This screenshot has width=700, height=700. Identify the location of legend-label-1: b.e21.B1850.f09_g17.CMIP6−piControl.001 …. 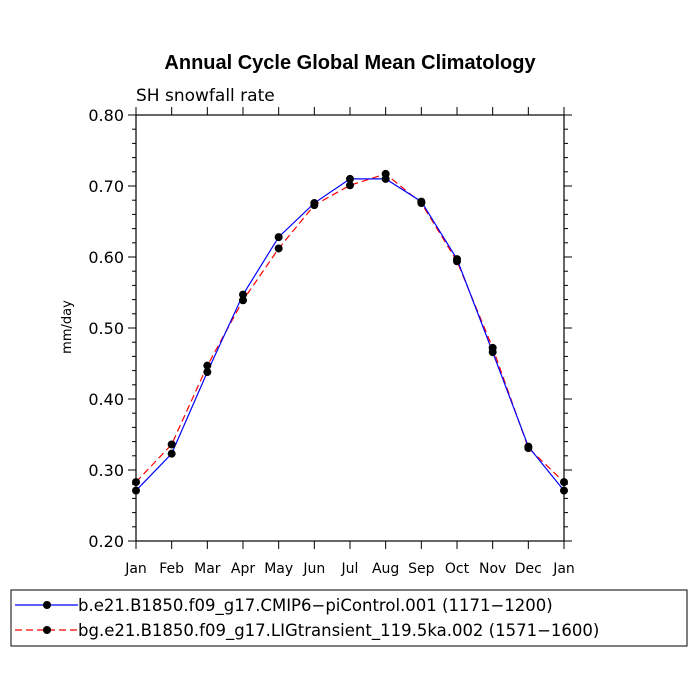
(315, 606).